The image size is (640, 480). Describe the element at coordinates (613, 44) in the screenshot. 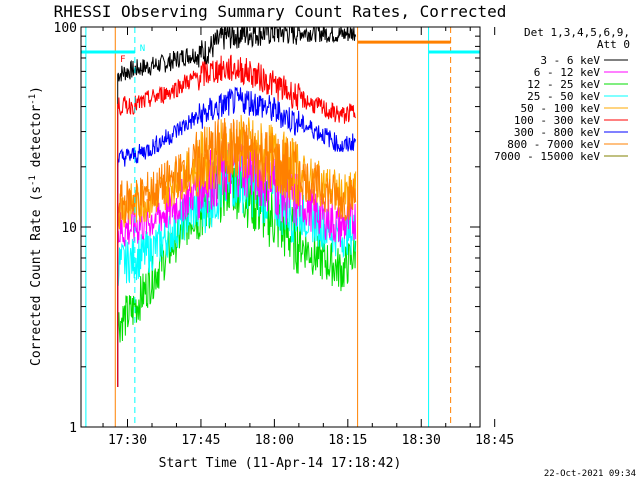

I see `legend-header-line-2: Att 0` at that location.